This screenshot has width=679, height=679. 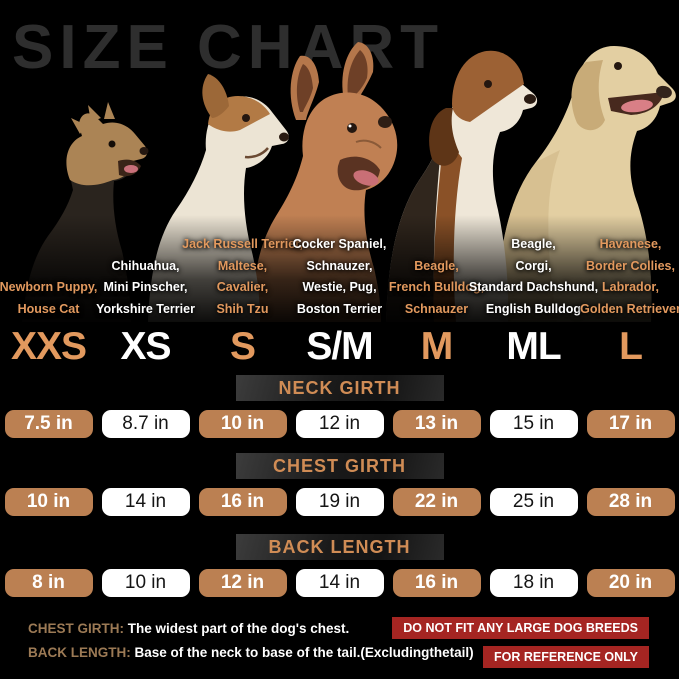 I want to click on measurement-pill: 19 in, so click(x=339, y=502).